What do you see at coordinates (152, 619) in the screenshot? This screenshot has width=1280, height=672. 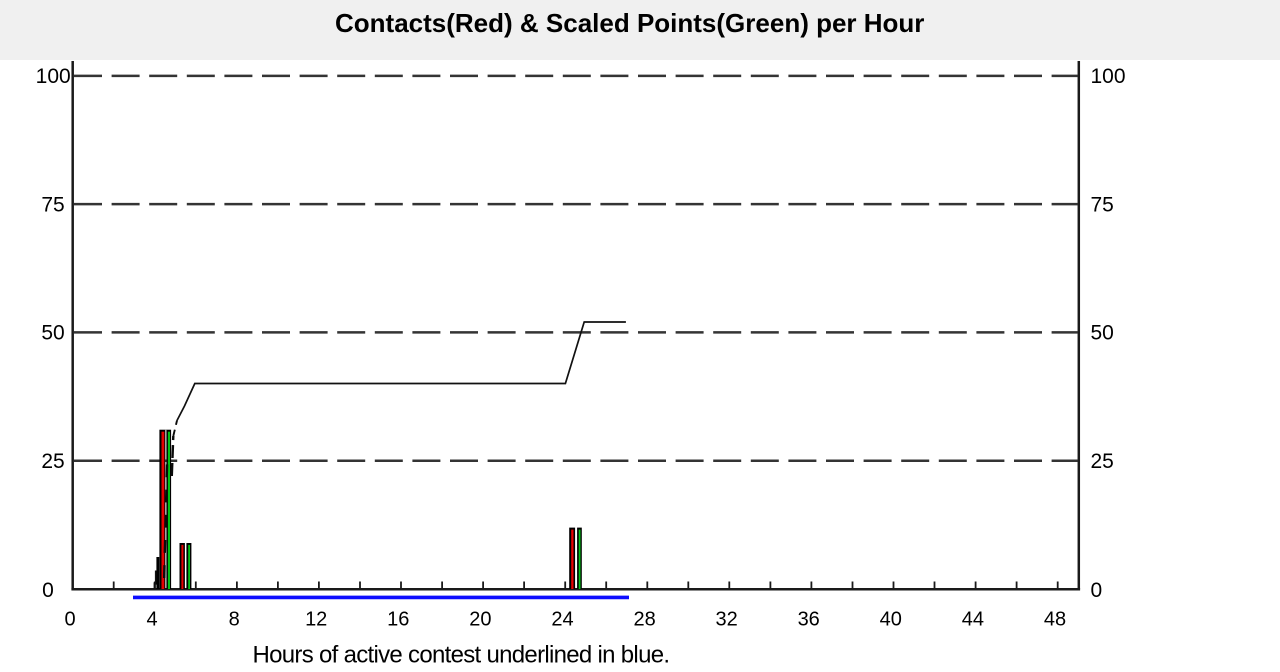 I see `svg-text: 4` at bounding box center [152, 619].